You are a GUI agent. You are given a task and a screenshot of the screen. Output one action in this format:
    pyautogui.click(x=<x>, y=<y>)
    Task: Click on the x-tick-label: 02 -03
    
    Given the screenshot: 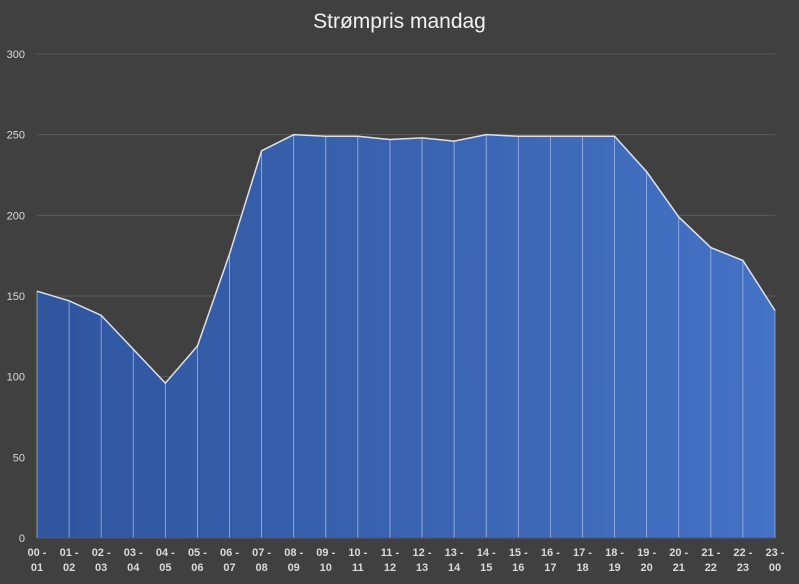 What is the action you would take?
    pyautogui.click(x=101, y=560)
    